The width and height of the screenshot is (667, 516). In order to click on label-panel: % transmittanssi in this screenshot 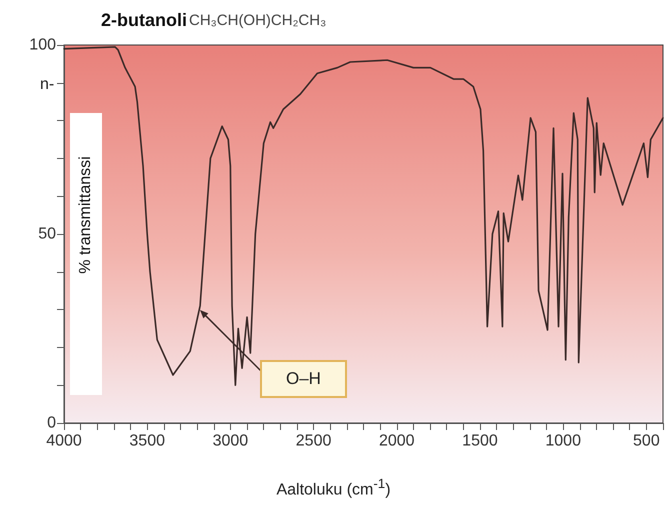, I will do `click(86, 254)`.